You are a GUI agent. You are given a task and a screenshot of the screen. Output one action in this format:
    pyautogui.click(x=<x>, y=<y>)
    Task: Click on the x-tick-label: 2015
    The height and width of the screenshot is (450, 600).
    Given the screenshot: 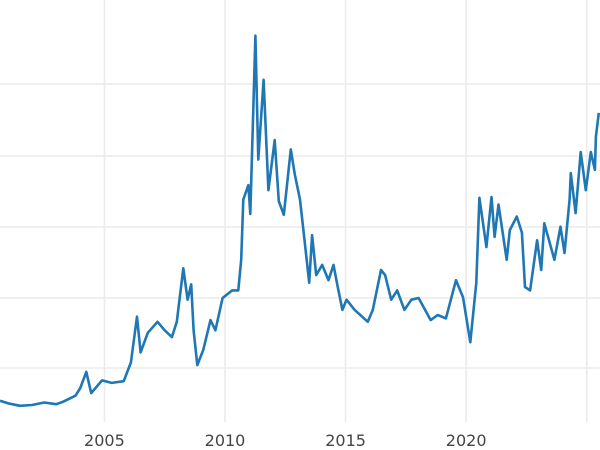 What is the action you would take?
    pyautogui.click(x=345, y=440)
    